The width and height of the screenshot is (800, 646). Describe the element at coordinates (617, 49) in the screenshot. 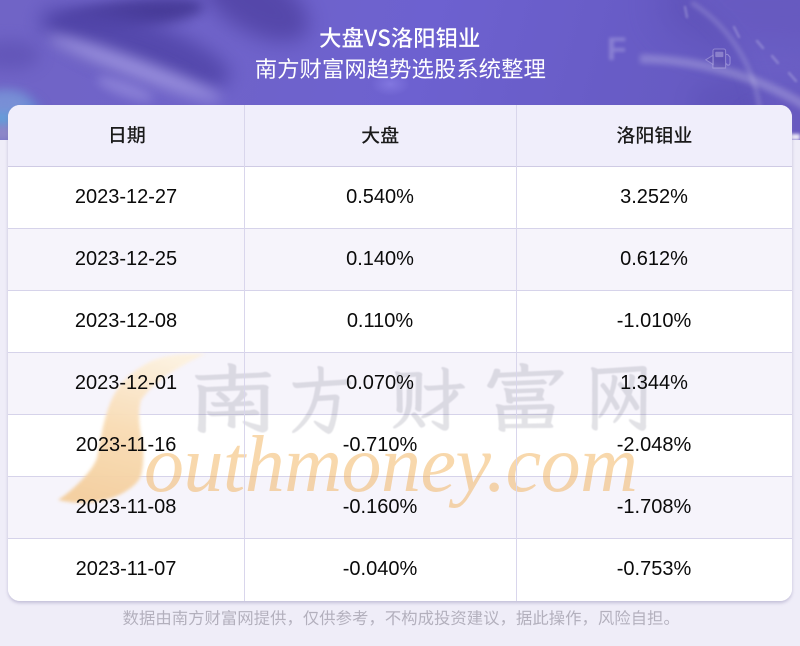

I see `svg-text: F` at that location.